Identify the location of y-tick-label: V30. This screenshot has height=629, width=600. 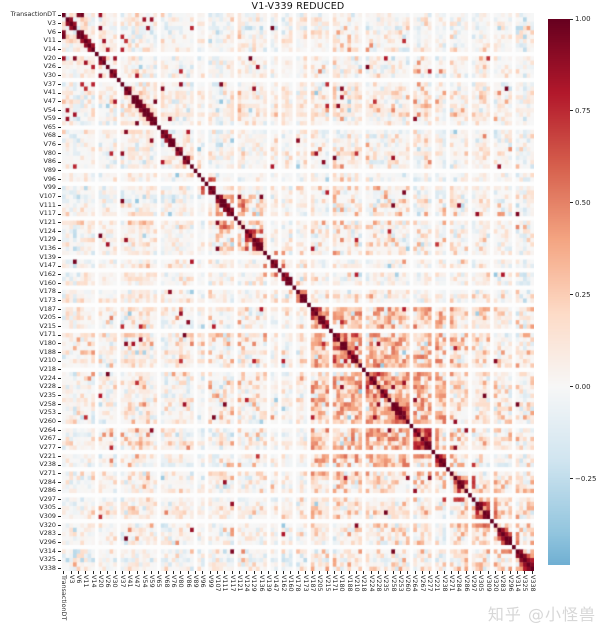
(49, 74).